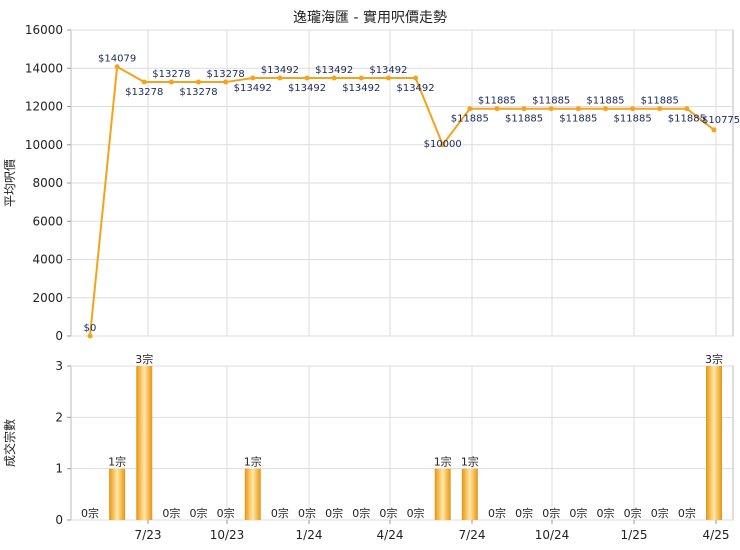 This screenshot has width=740, height=550. I want to click on count-y-tick-label: 2, so click(59, 417).